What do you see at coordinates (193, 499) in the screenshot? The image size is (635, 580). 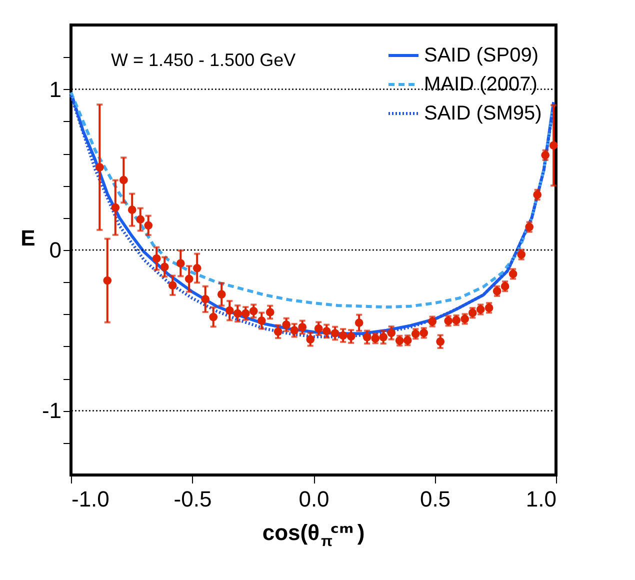 I see `x-tick-label: -0.5` at bounding box center [193, 499].